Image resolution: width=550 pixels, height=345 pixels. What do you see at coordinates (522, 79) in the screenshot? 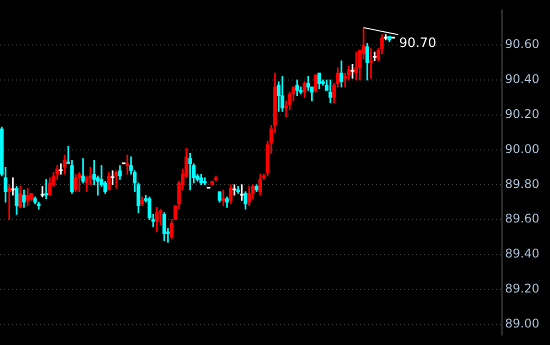
I see `y-tick-label: 90.40` at bounding box center [522, 79].